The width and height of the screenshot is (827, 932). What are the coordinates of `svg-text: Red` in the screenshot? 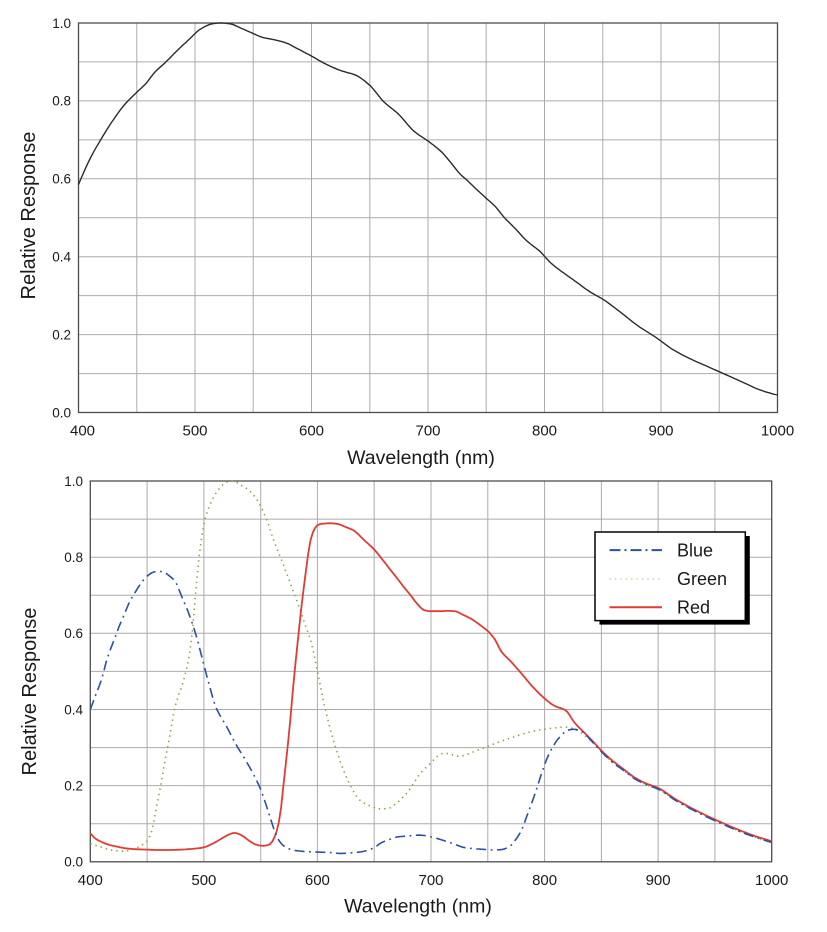 It's located at (693, 607).